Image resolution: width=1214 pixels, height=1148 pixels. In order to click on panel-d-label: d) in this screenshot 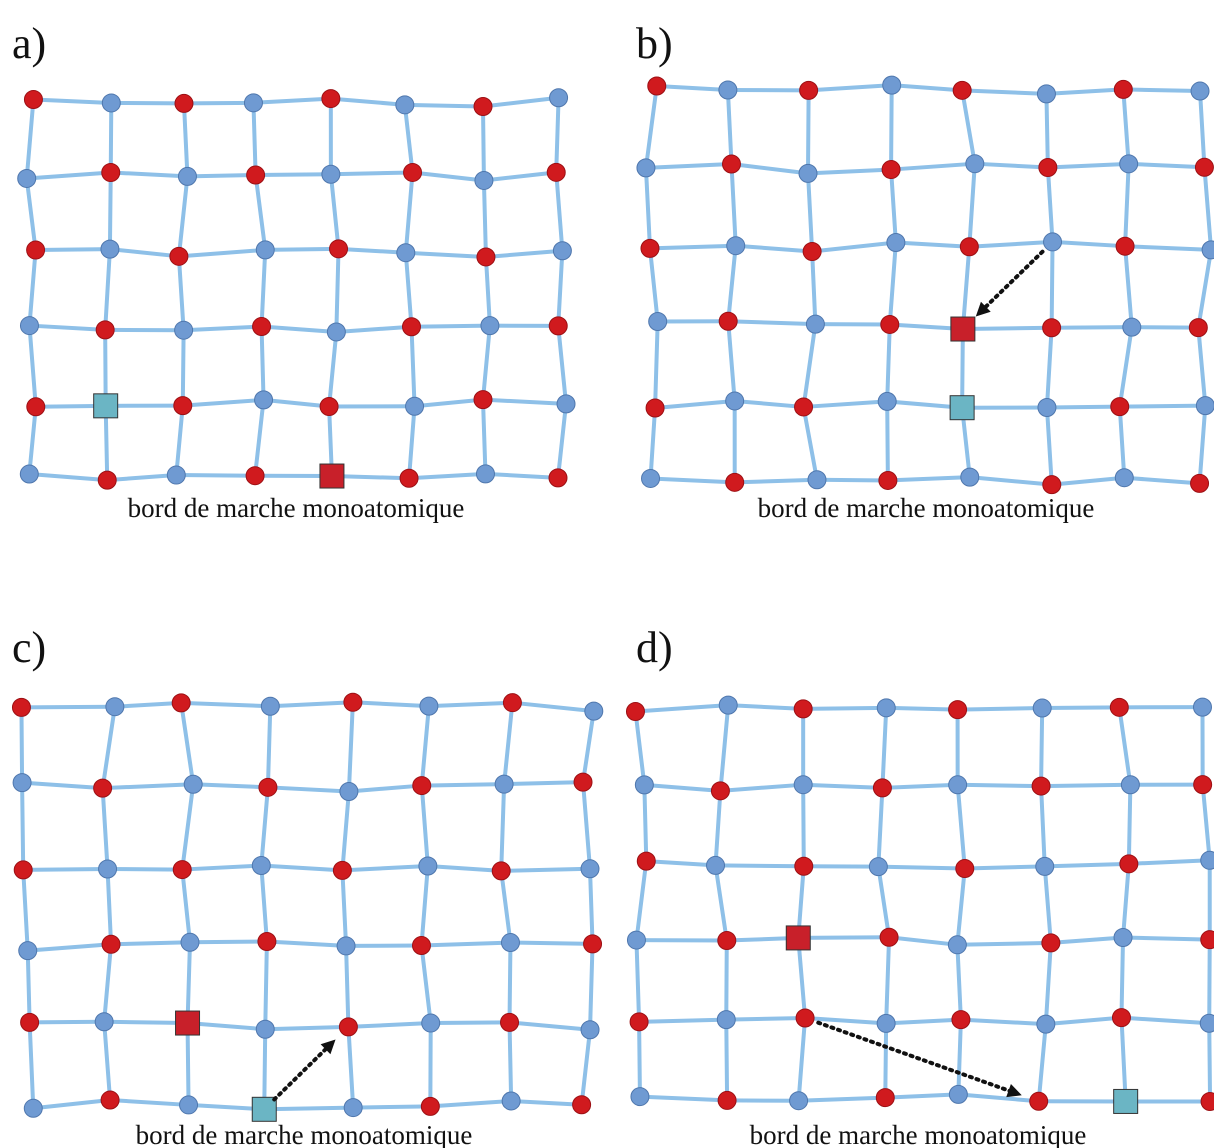, I will do `click(654, 647)`.